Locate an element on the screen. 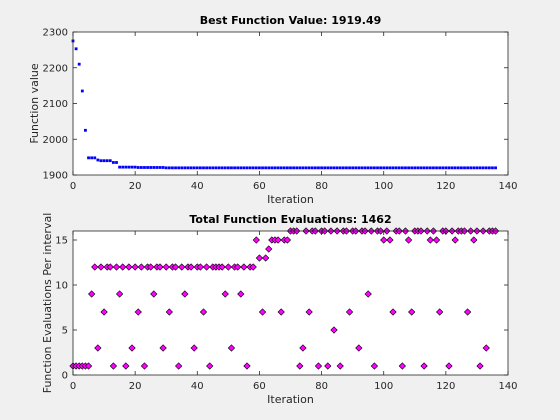  y-tick-label: 2200 is located at coordinates (55, 68).